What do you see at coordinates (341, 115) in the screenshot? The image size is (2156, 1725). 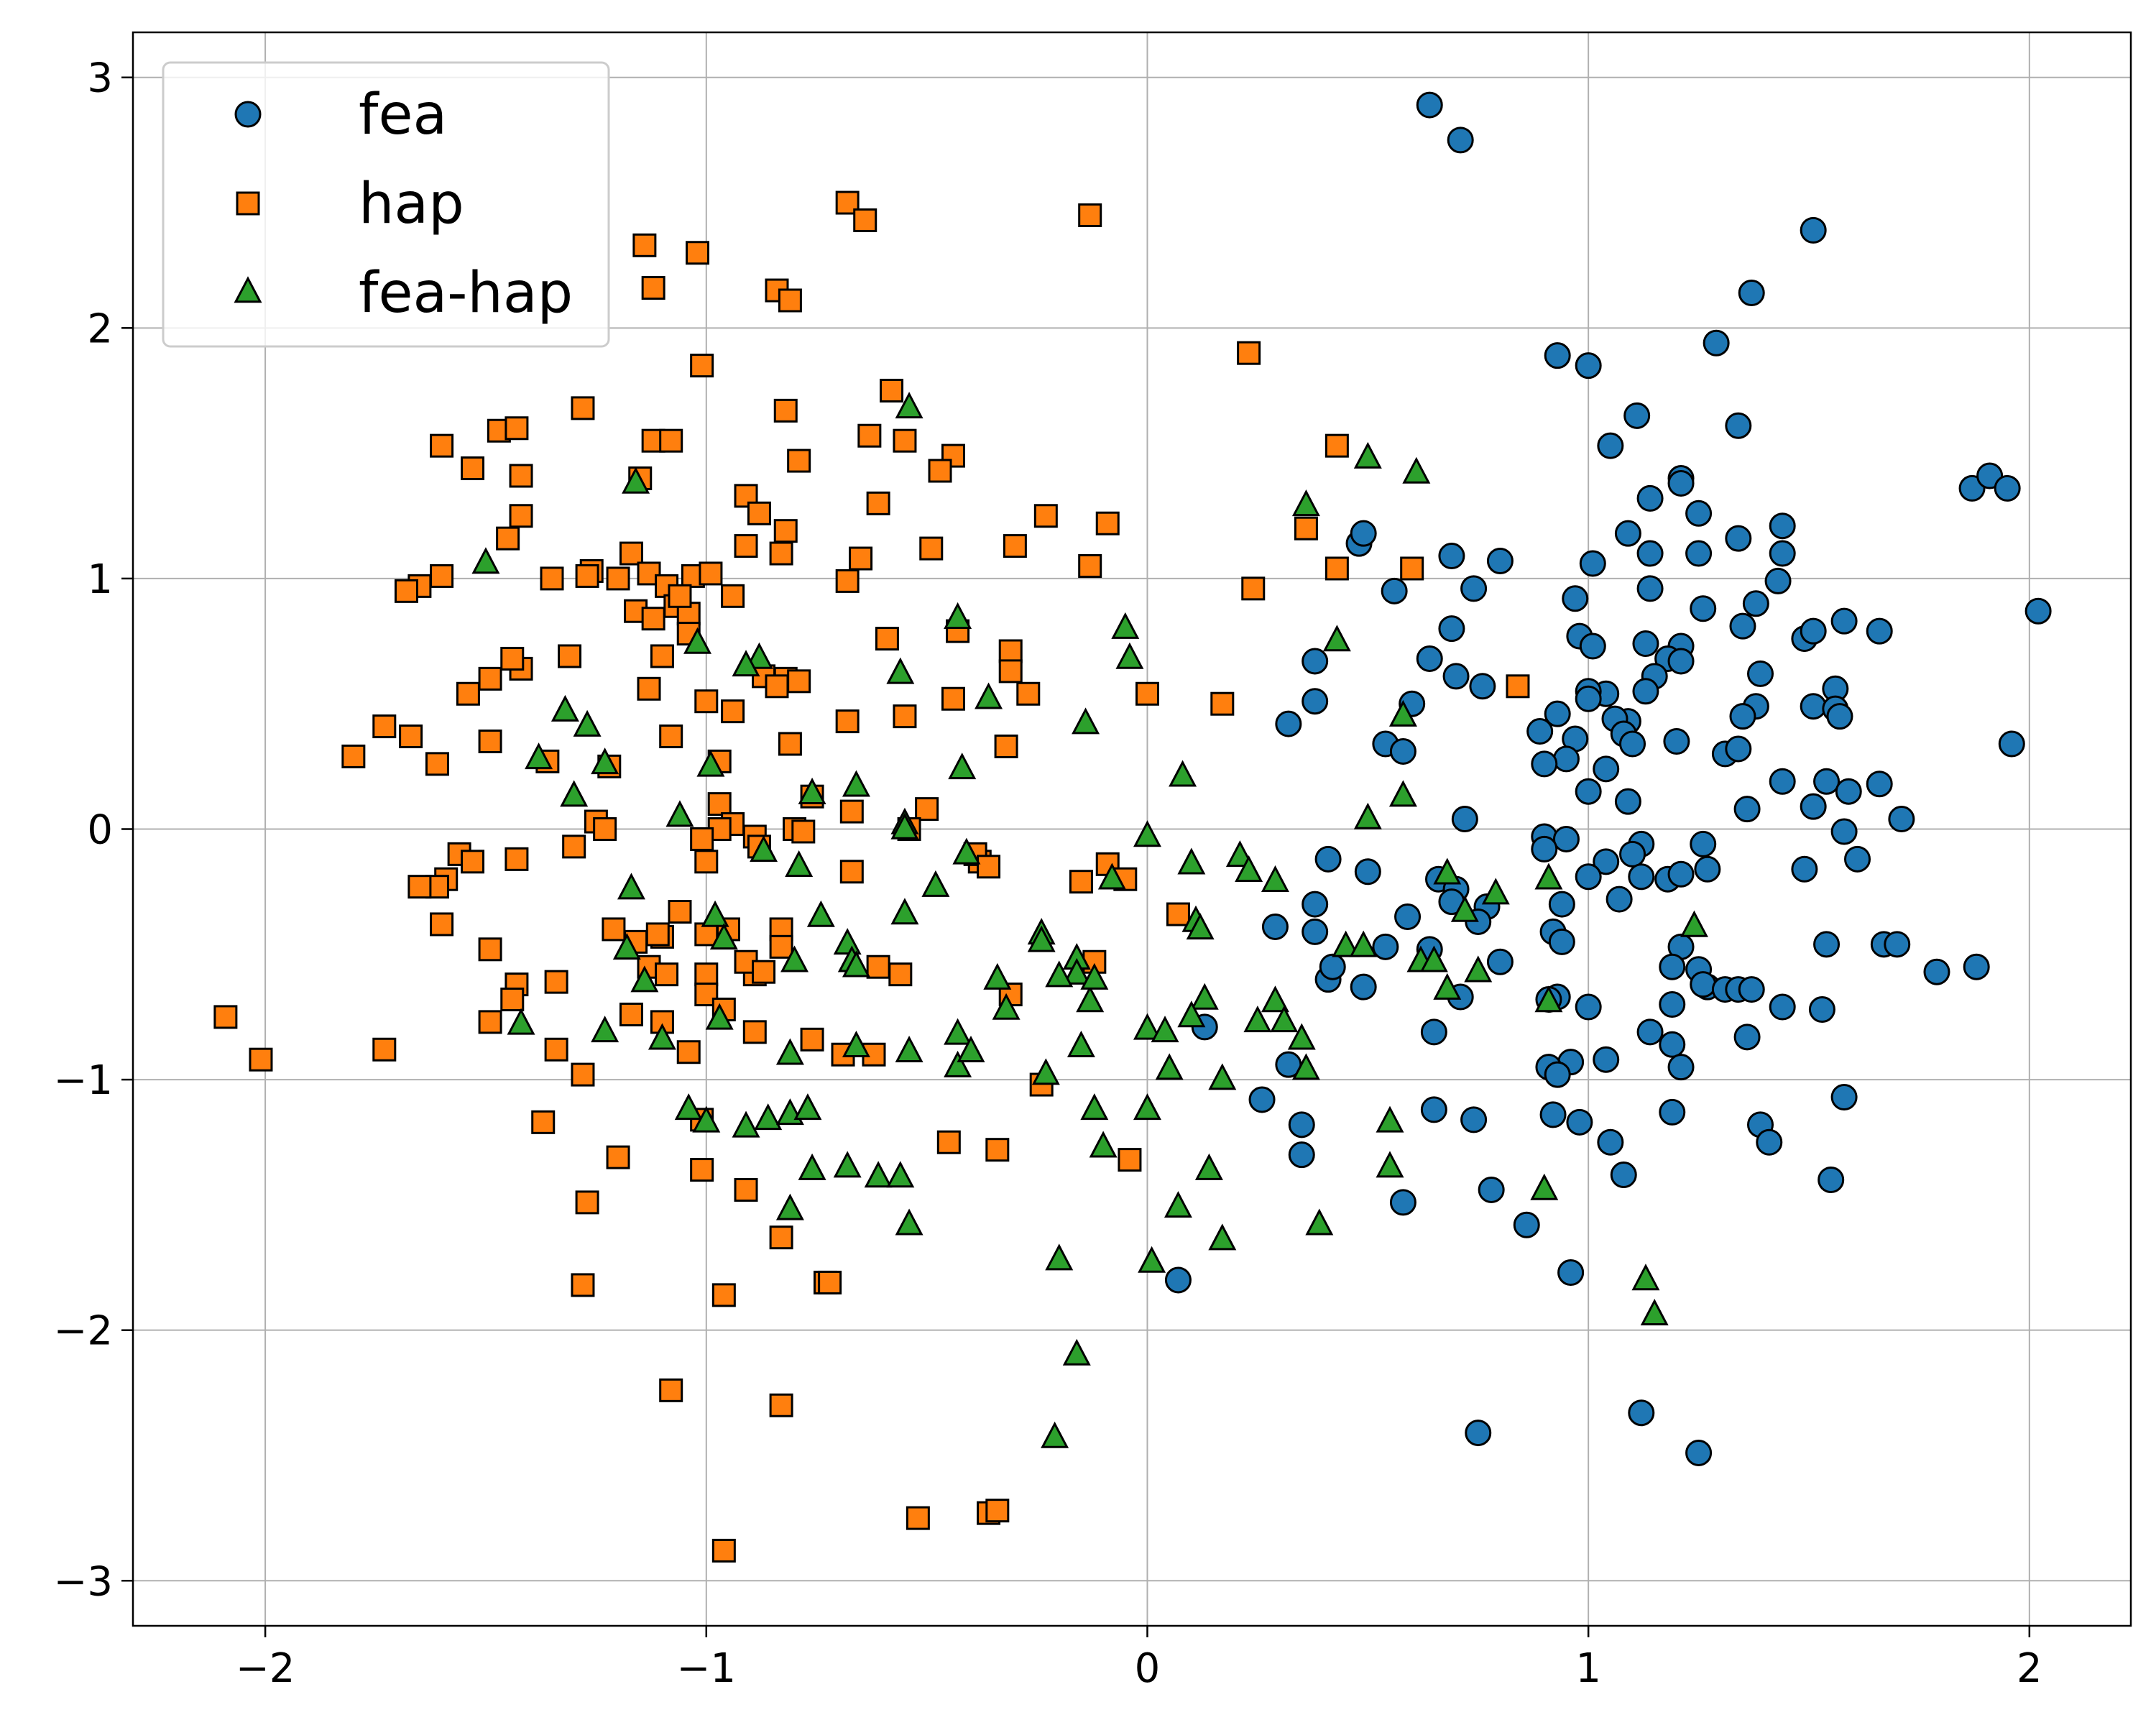 I see `legend-item-fea: fea` at bounding box center [341, 115].